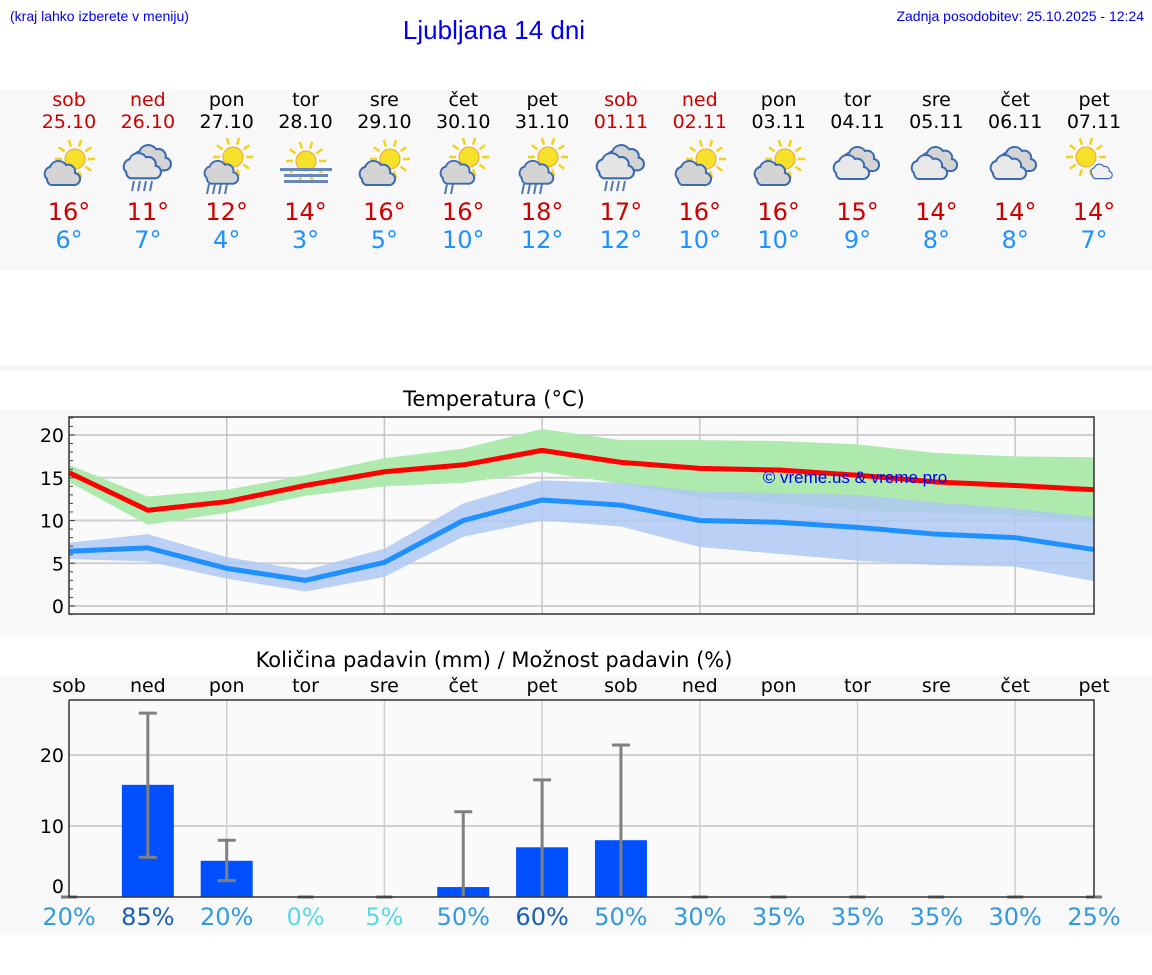 This screenshot has width=1152, height=975. What do you see at coordinates (463, 166) in the screenshot?
I see `partly-cloudy-light-rain-icon` at bounding box center [463, 166].